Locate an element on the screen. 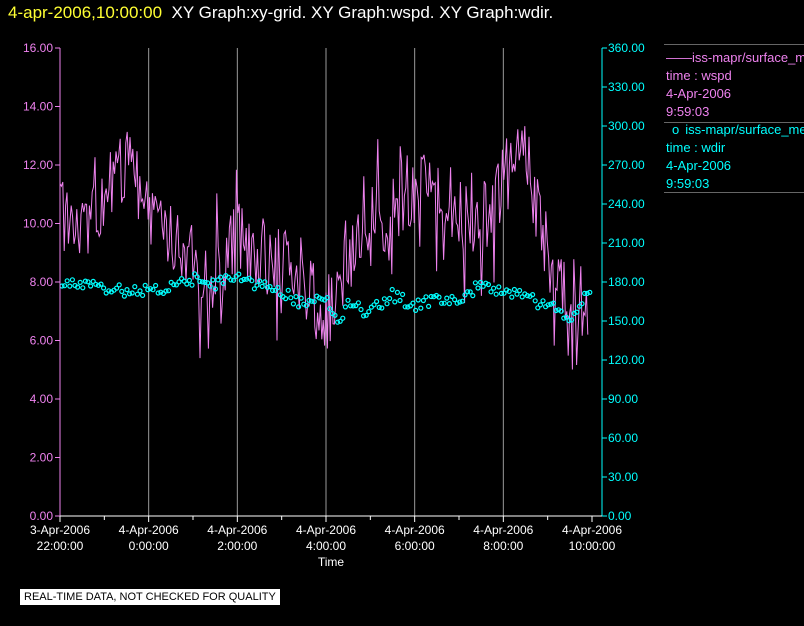 This screenshot has width=804, height=626. right-y-tick-label: 240.00 is located at coordinates (626, 204).